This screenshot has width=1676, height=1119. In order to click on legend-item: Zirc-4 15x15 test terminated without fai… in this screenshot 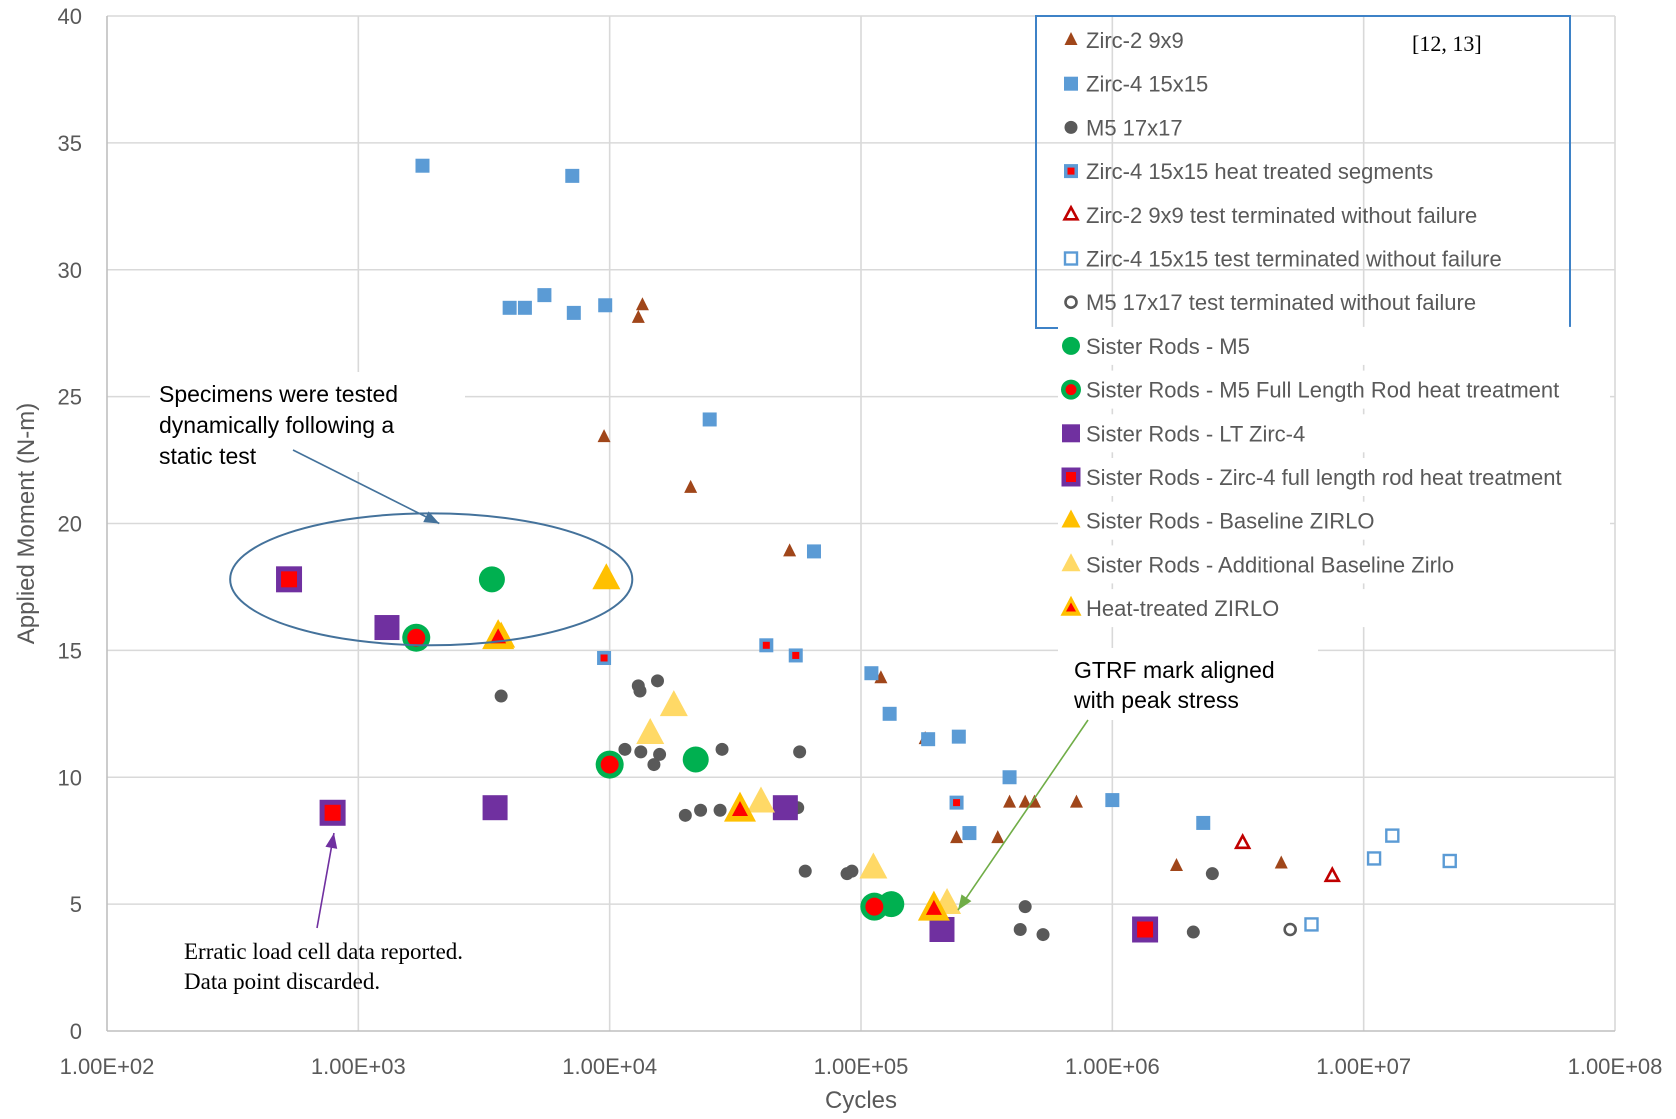, I will do `click(1282, 259)`.